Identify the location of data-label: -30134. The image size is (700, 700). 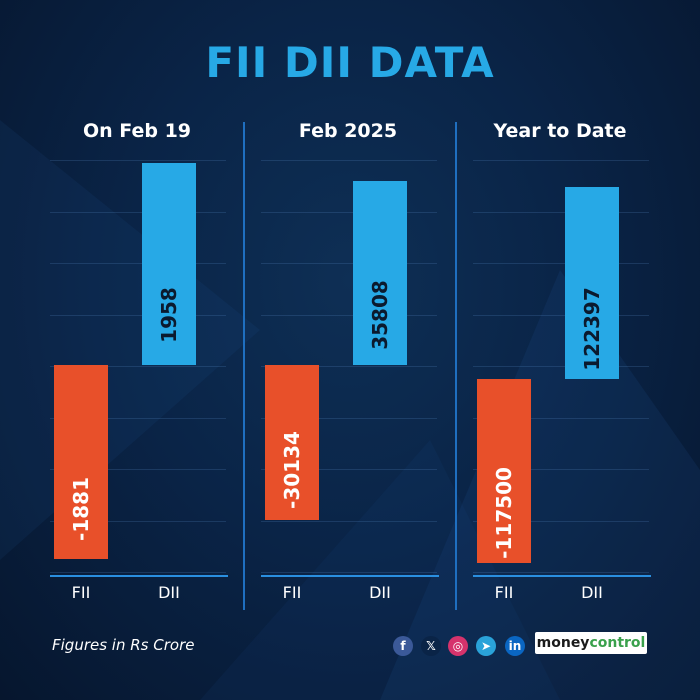
(292, 469).